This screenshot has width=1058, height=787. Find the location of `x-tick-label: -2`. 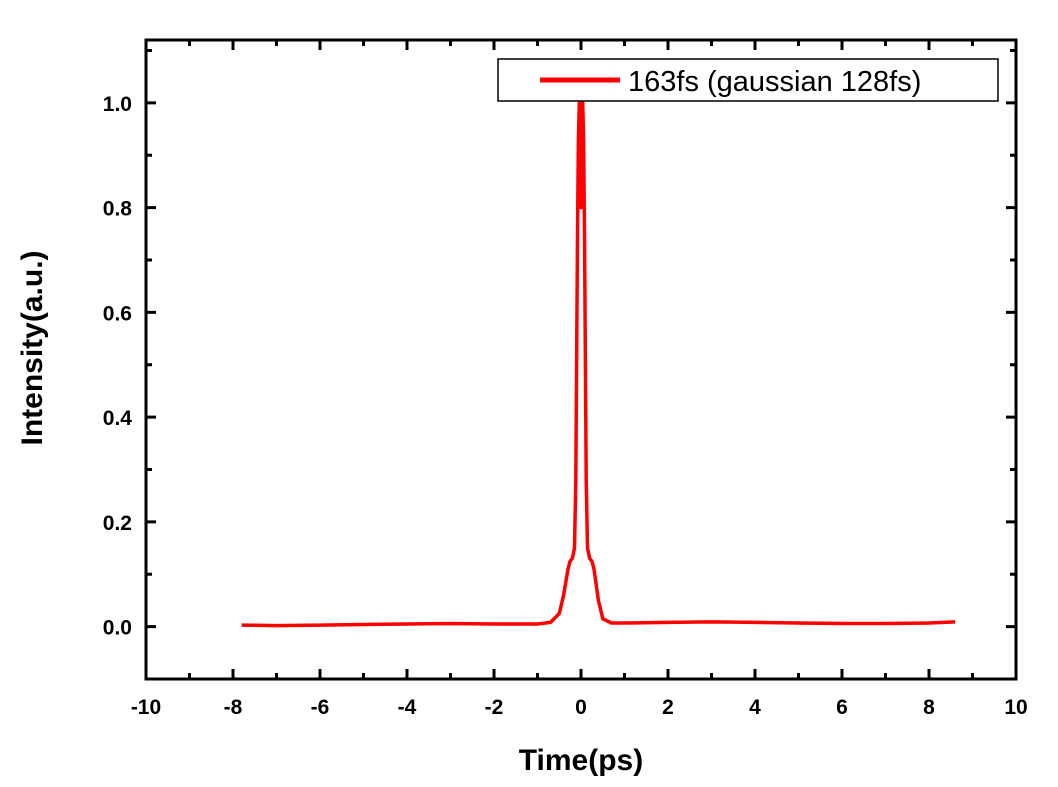

x-tick-label: -2 is located at coordinates (494, 707).